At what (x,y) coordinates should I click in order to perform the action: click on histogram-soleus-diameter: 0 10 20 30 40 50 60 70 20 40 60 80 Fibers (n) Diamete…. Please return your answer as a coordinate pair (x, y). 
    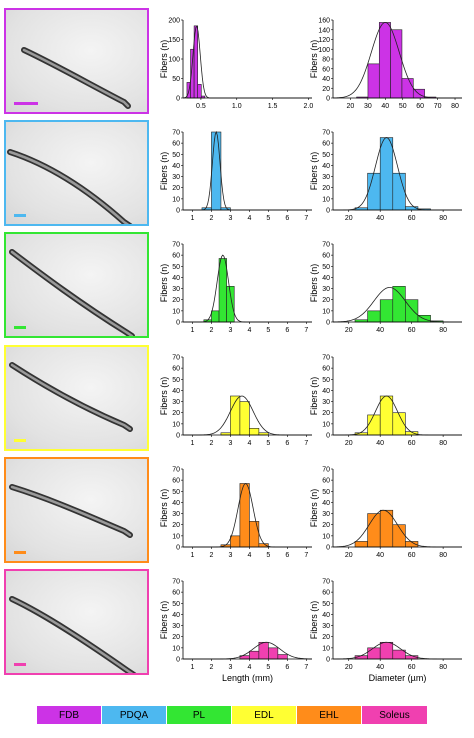
    Looking at the image, I should click on (388, 634).